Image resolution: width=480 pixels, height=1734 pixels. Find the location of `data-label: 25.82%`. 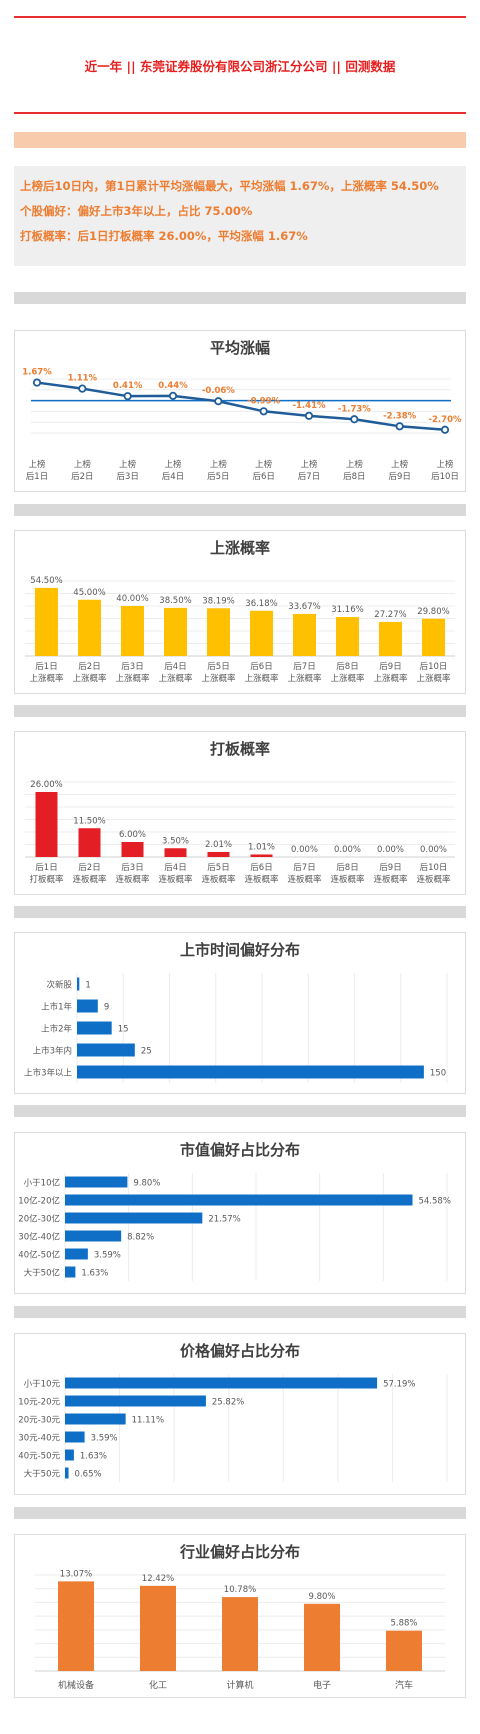

data-label: 25.82% is located at coordinates (228, 1403).